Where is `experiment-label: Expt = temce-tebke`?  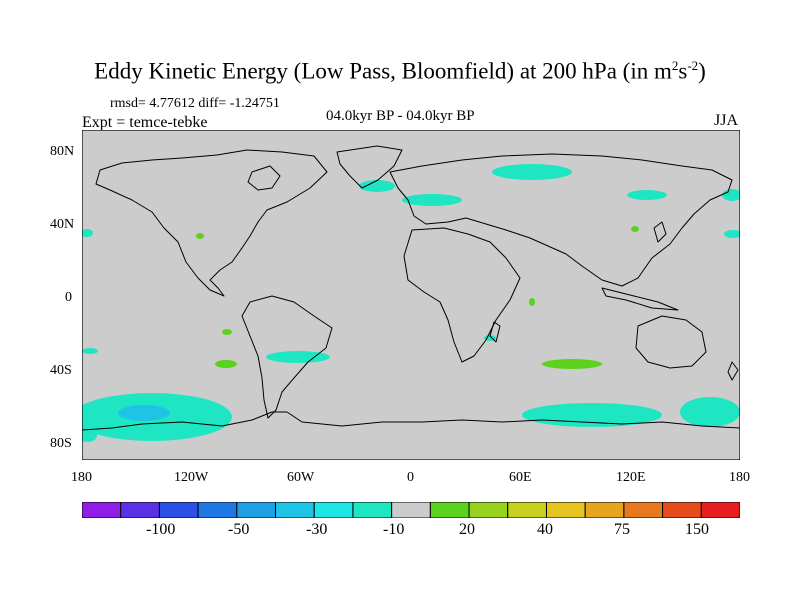
experiment-label: Expt = temce-tebke is located at coordinates (145, 122).